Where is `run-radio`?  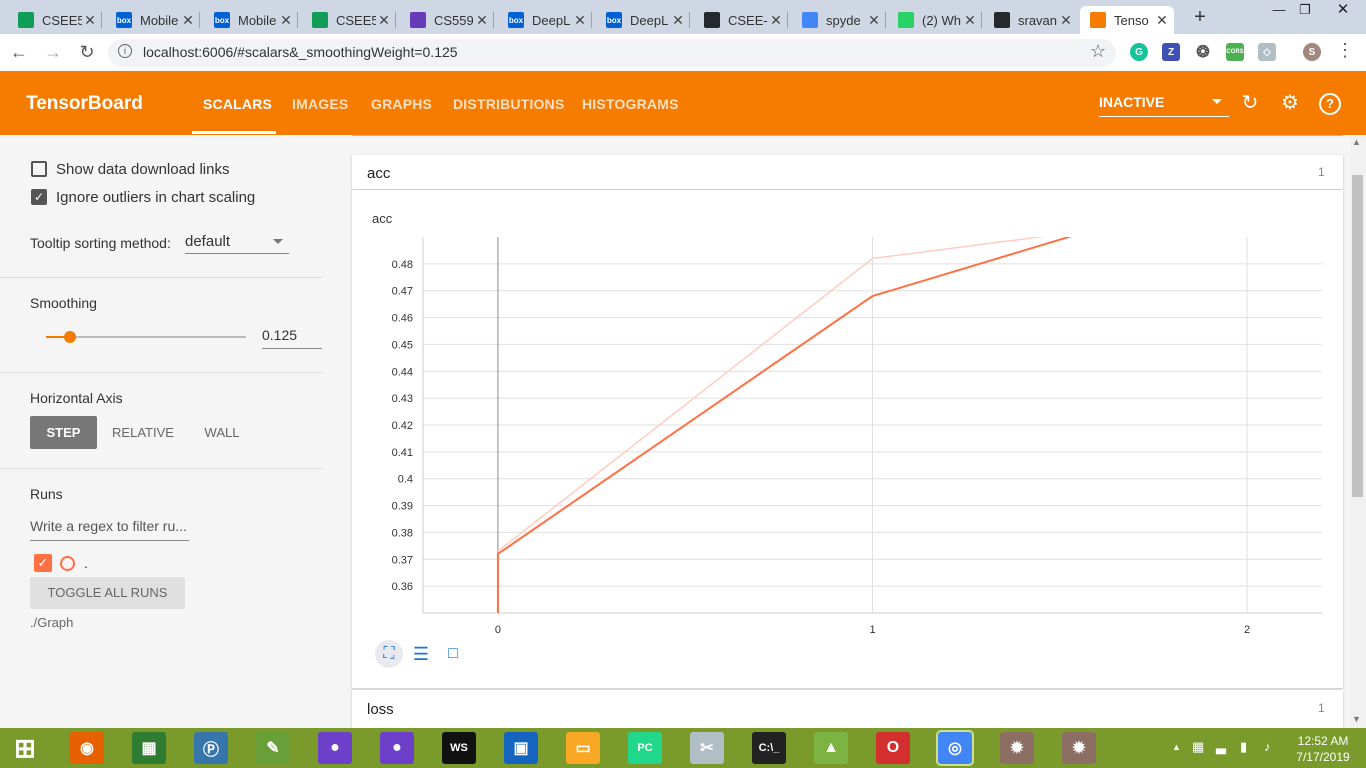
run-radio is located at coordinates (67, 563).